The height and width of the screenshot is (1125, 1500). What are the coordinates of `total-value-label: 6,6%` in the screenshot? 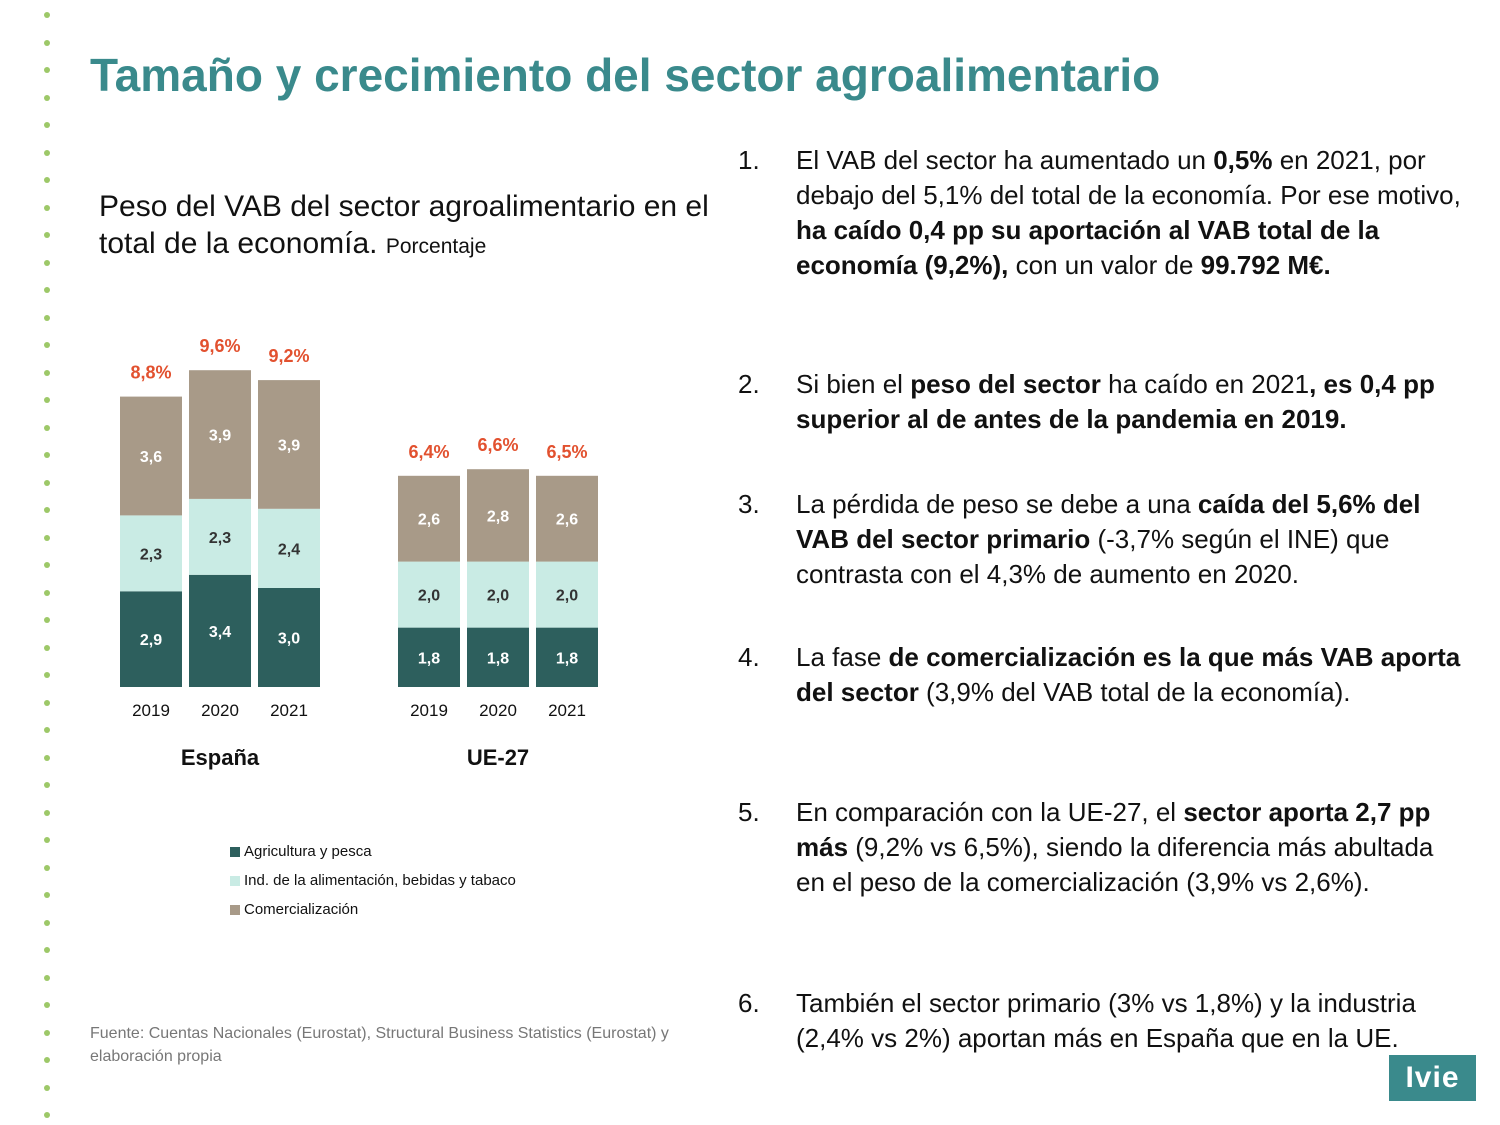 It's located at (497, 445).